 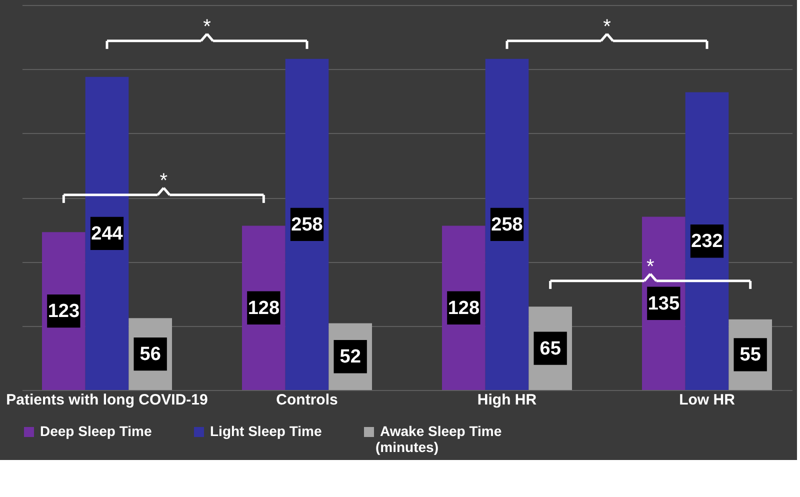 I want to click on data-label: 56, so click(x=150, y=355).